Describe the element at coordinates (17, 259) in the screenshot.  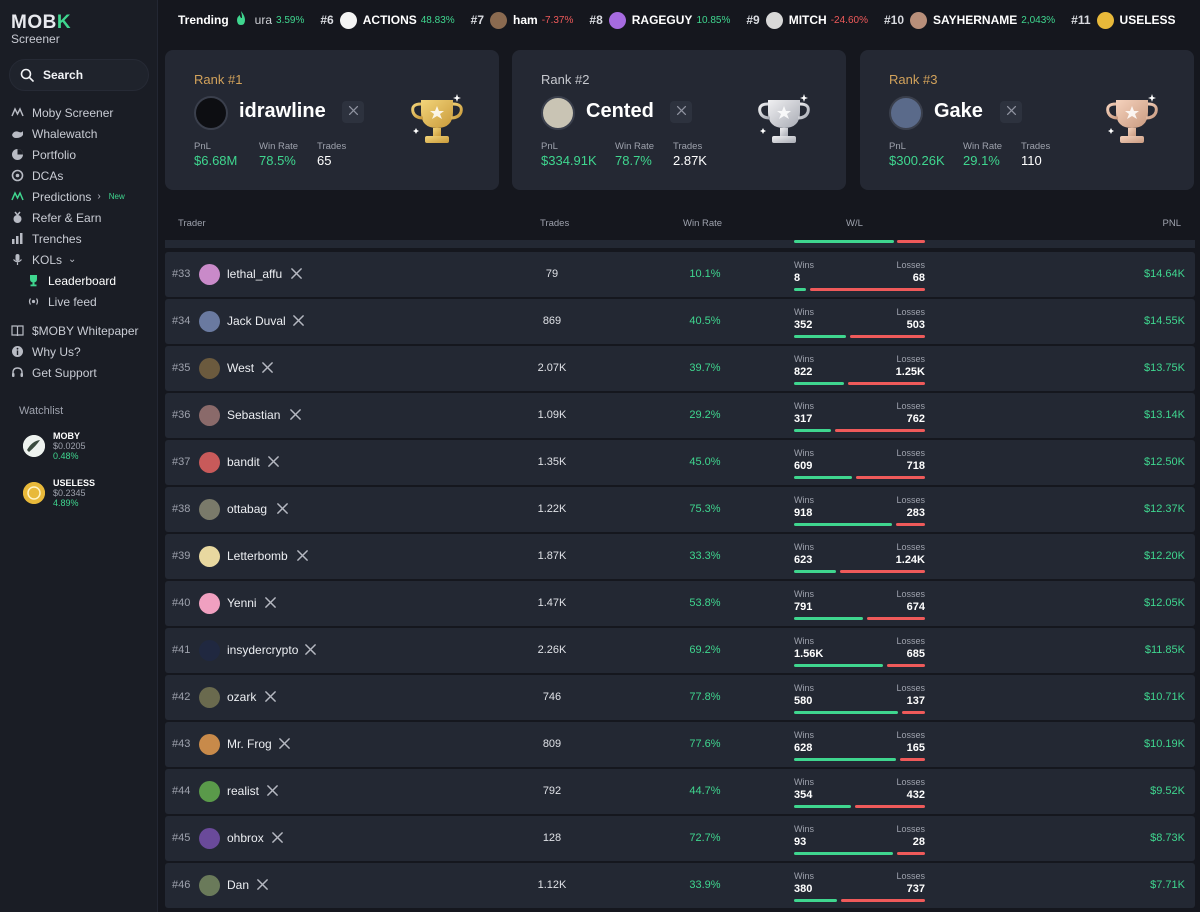
I see `microphone-icon` at that location.